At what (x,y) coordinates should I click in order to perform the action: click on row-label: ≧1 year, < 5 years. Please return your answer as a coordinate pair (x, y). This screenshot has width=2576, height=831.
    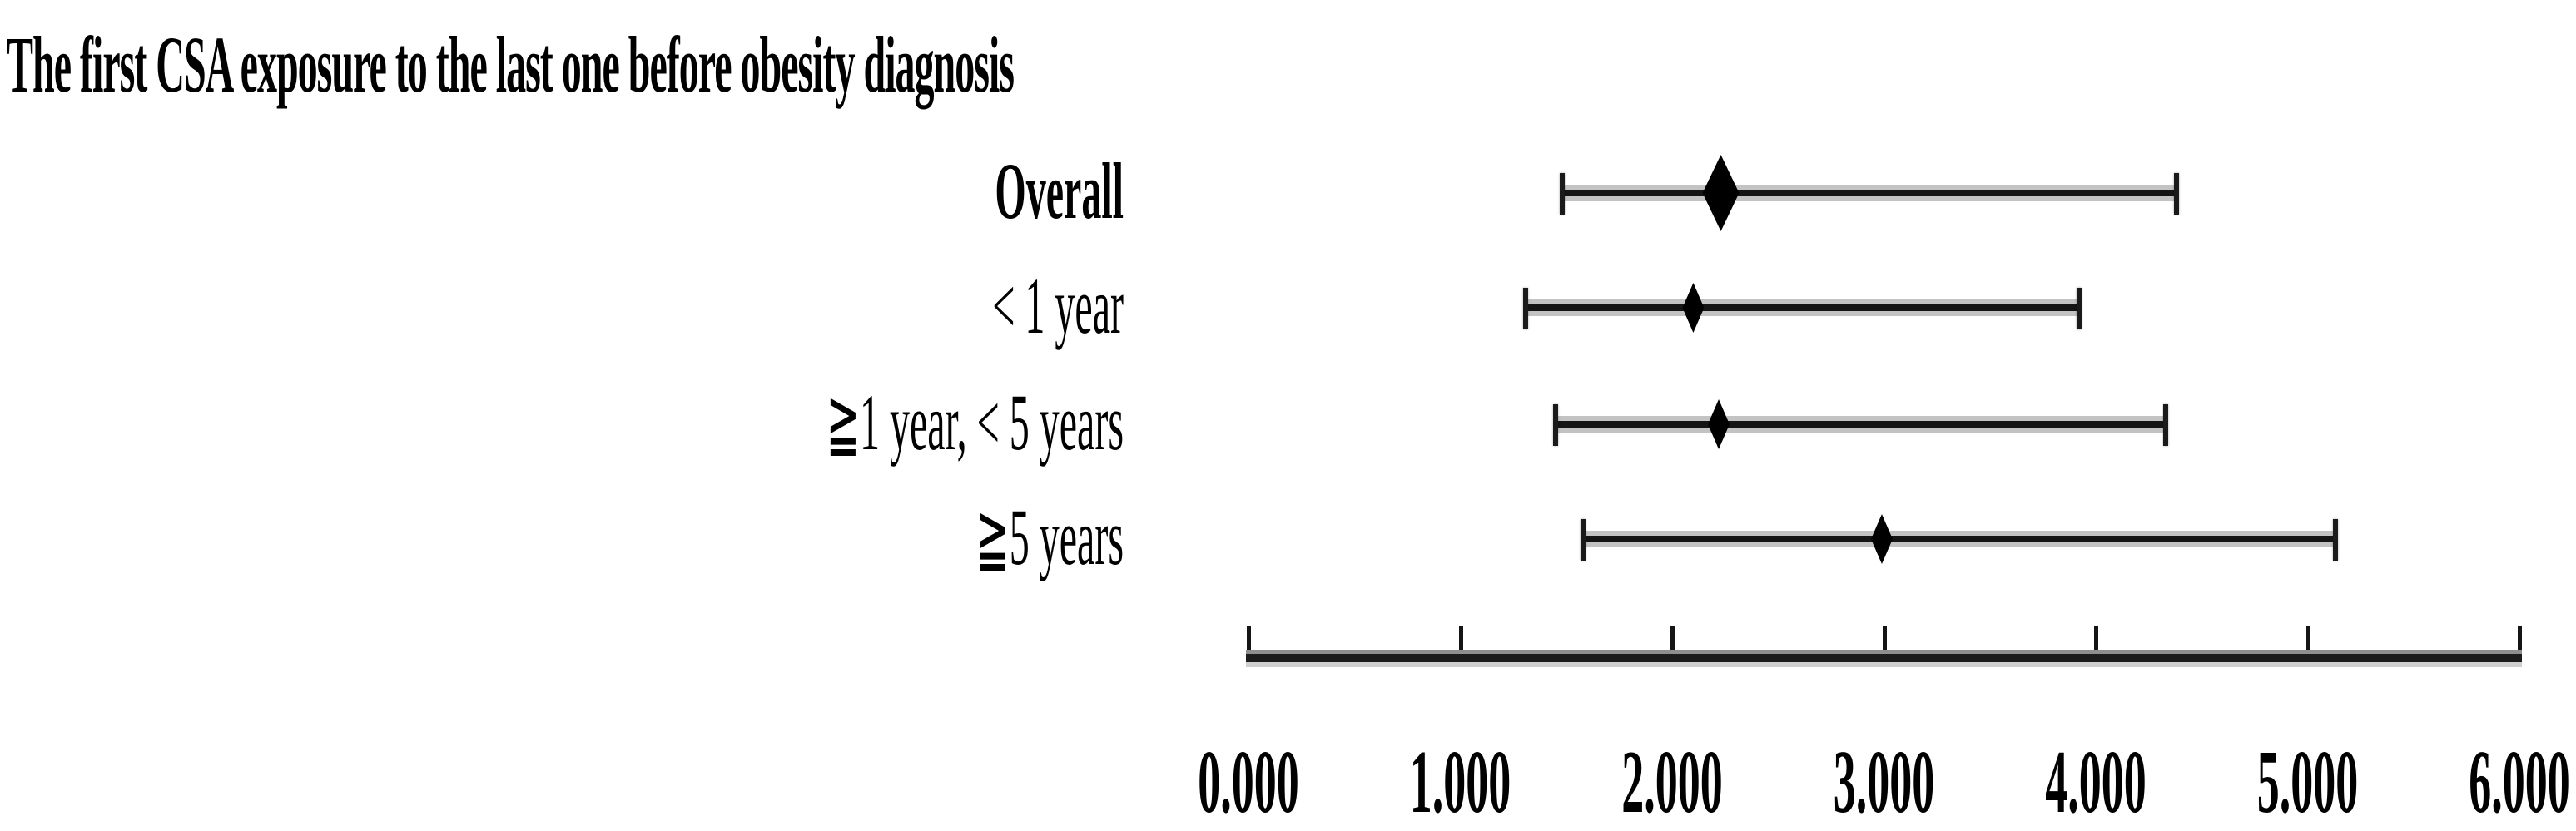
    Looking at the image, I should click on (975, 423).